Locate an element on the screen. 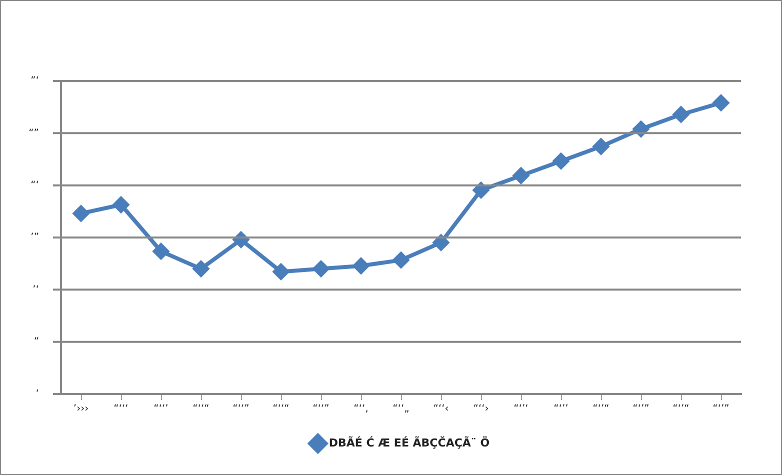 This screenshot has width=782, height=475. x-tick-label: “‘‘’ is located at coordinates (161, 409).